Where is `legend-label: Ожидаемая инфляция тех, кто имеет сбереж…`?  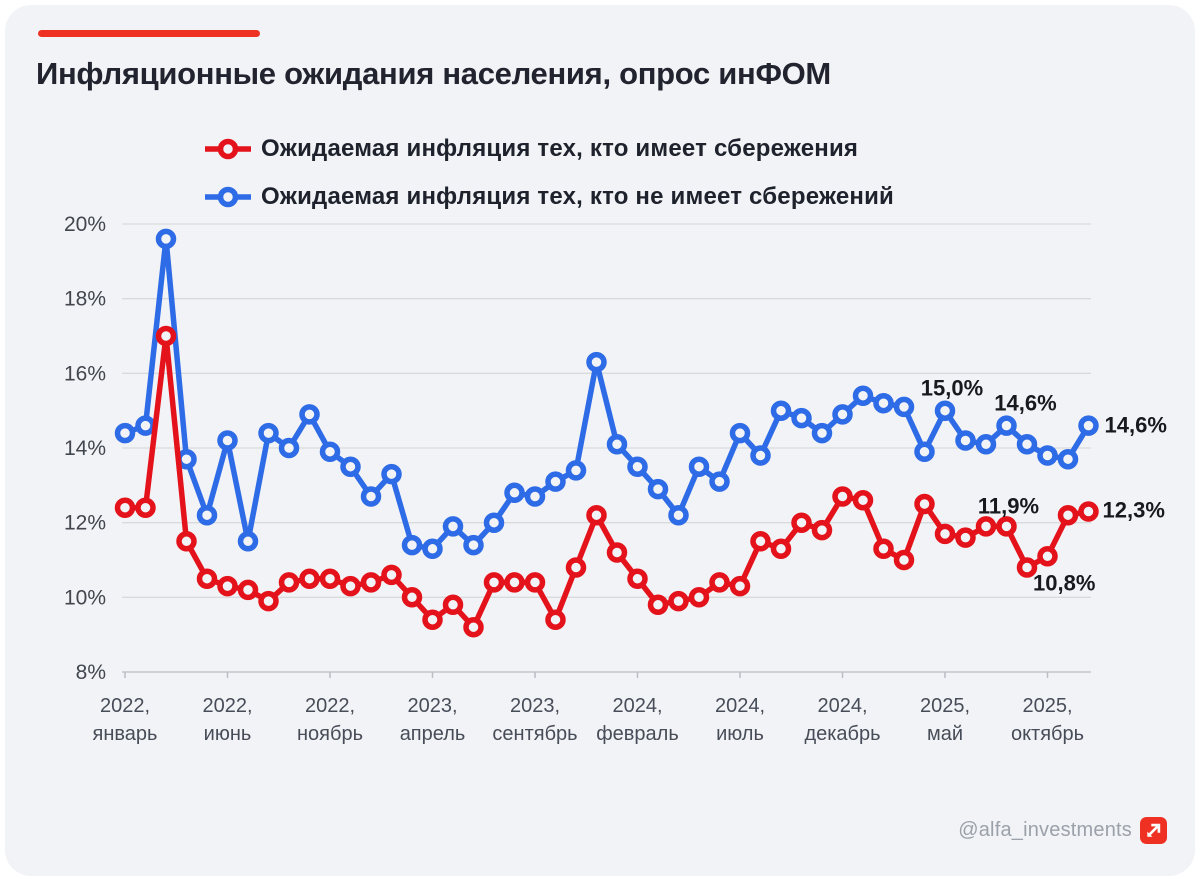
legend-label: Ожидаемая инфляция тех, кто имеет сбереж… is located at coordinates (560, 148).